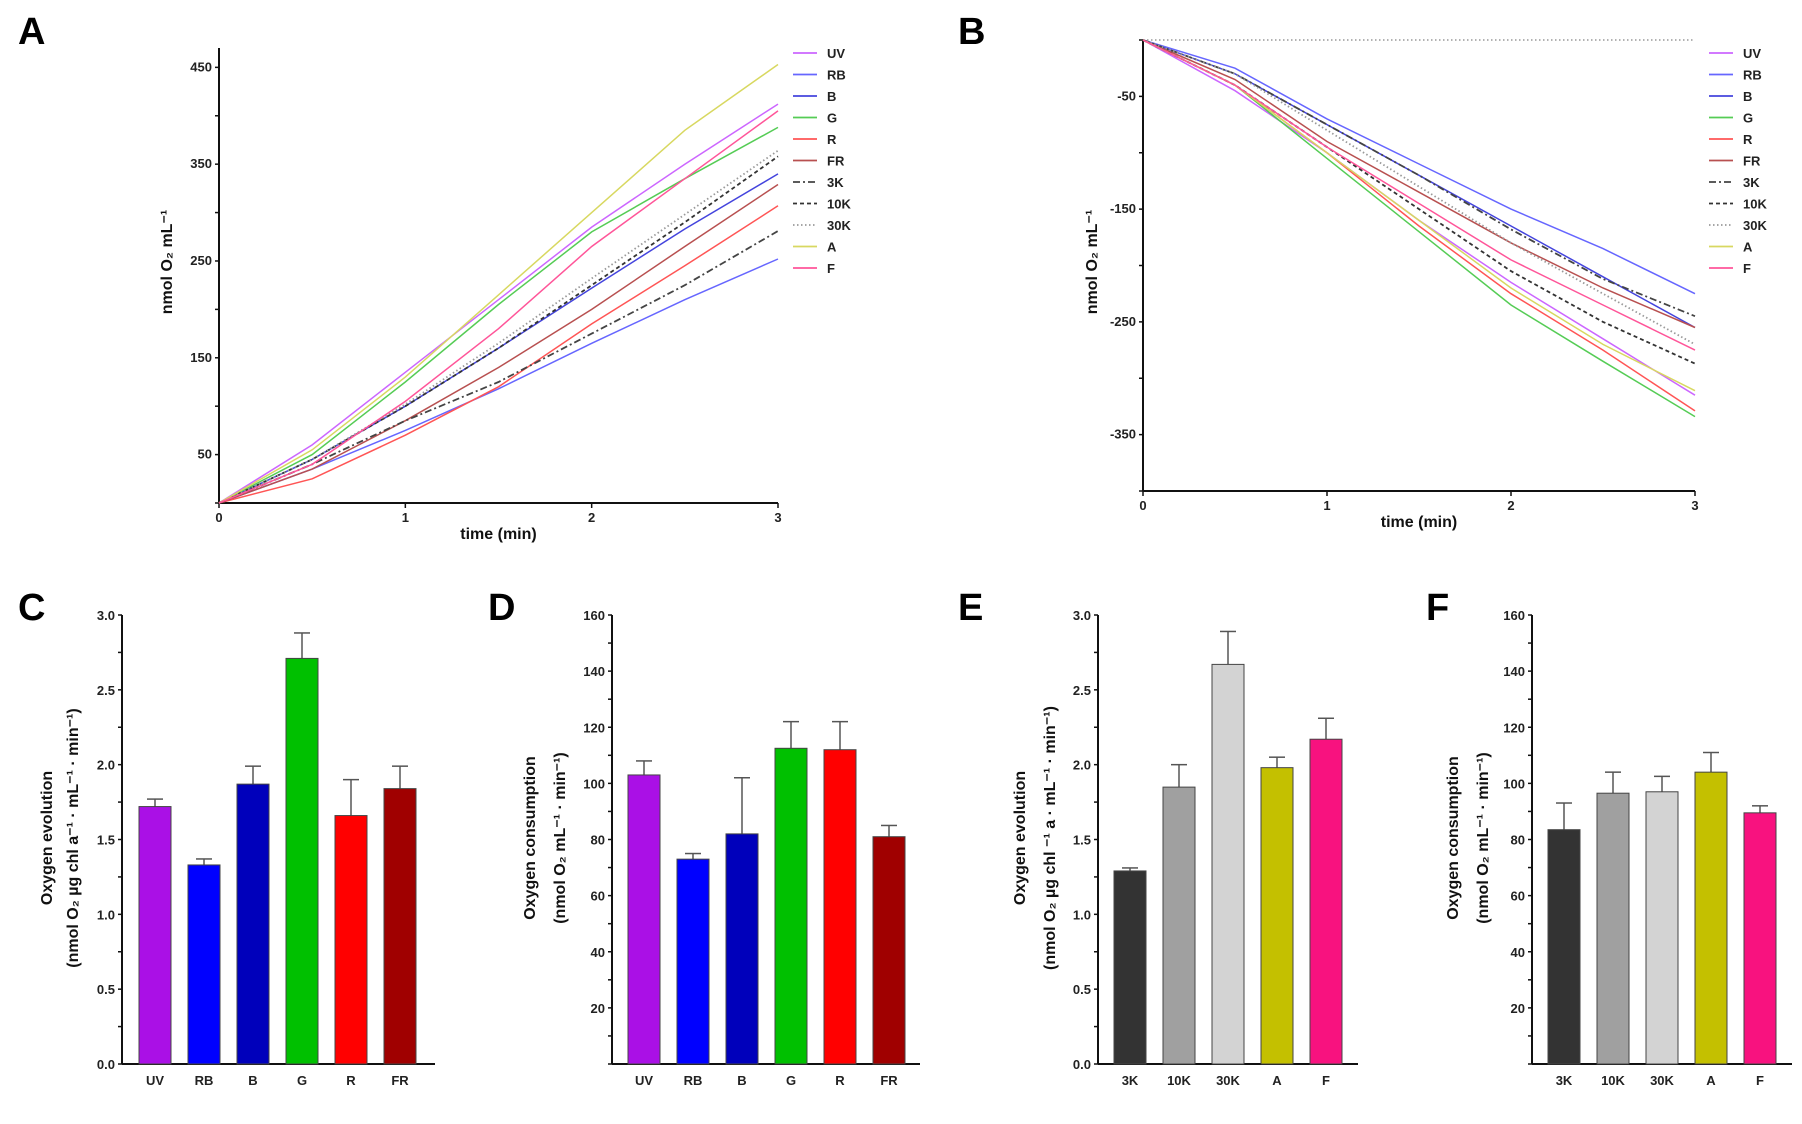  I want to click on legend-label: 30K, so click(1755, 225).